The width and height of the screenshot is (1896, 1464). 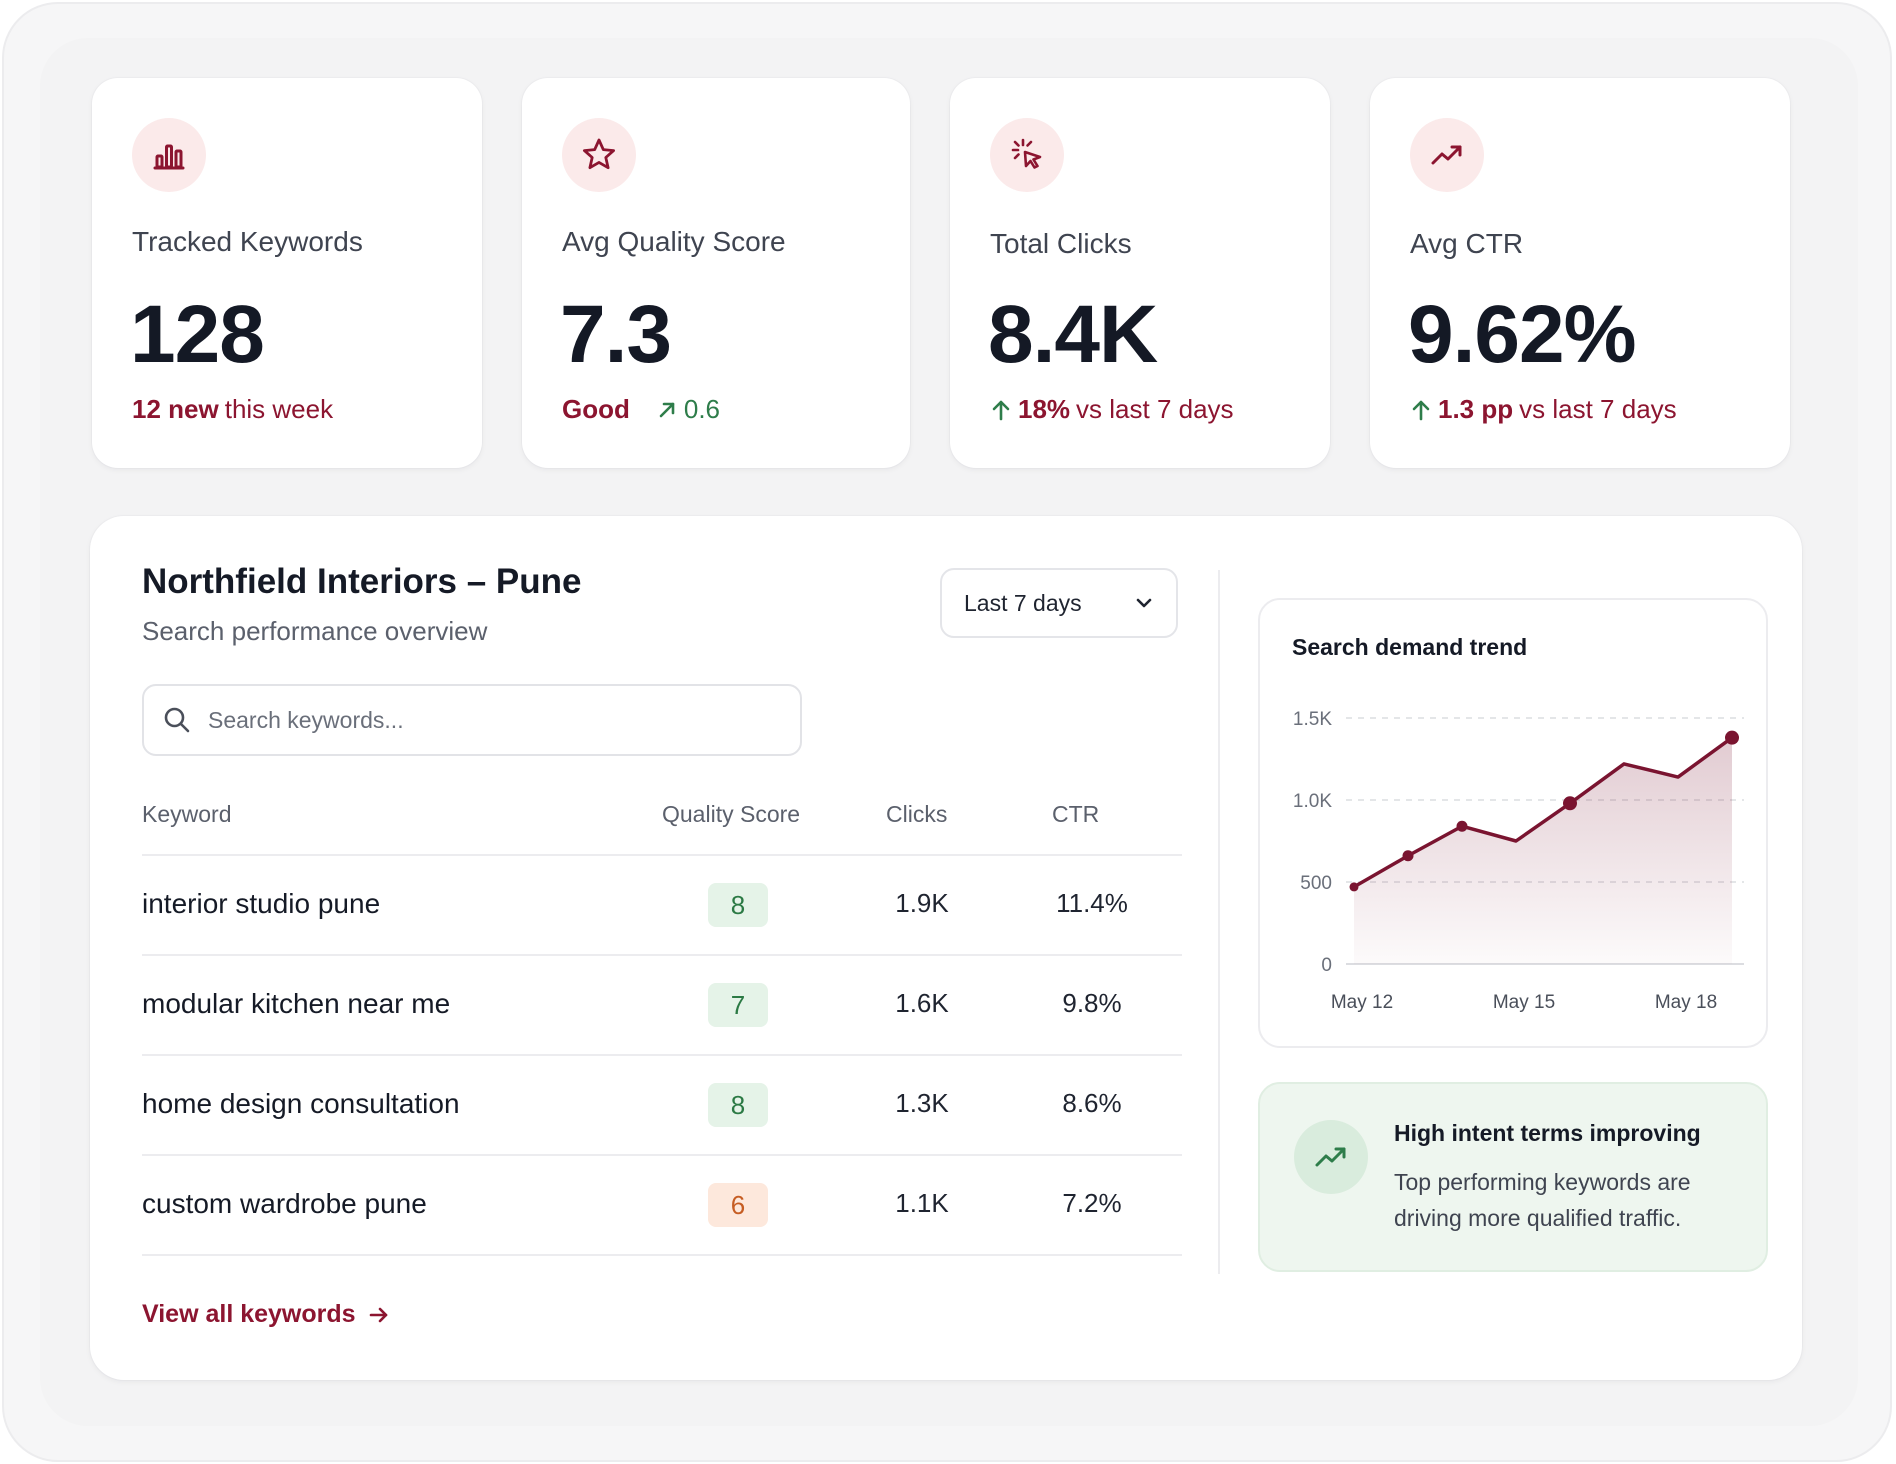 I want to click on stat-footnote: 1.3 pp vs last 7 days, so click(x=1543, y=409).